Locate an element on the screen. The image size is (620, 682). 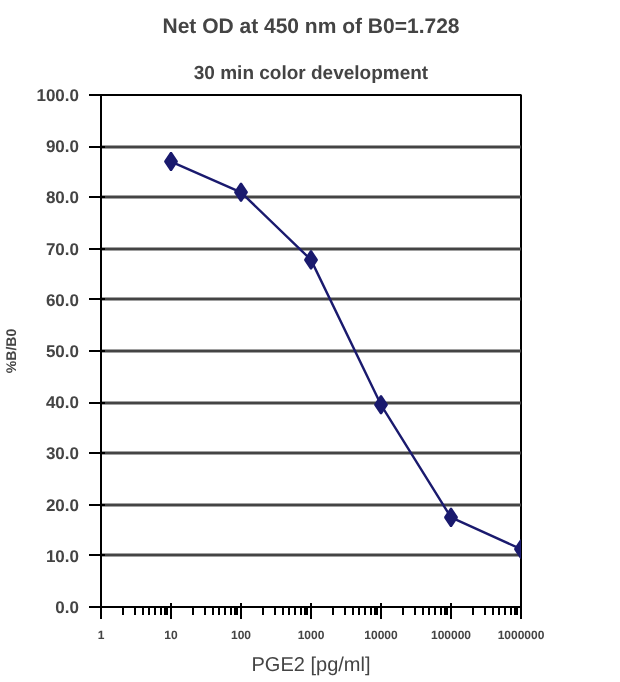
y-tick-label: 60.0 is located at coordinates (62, 299).